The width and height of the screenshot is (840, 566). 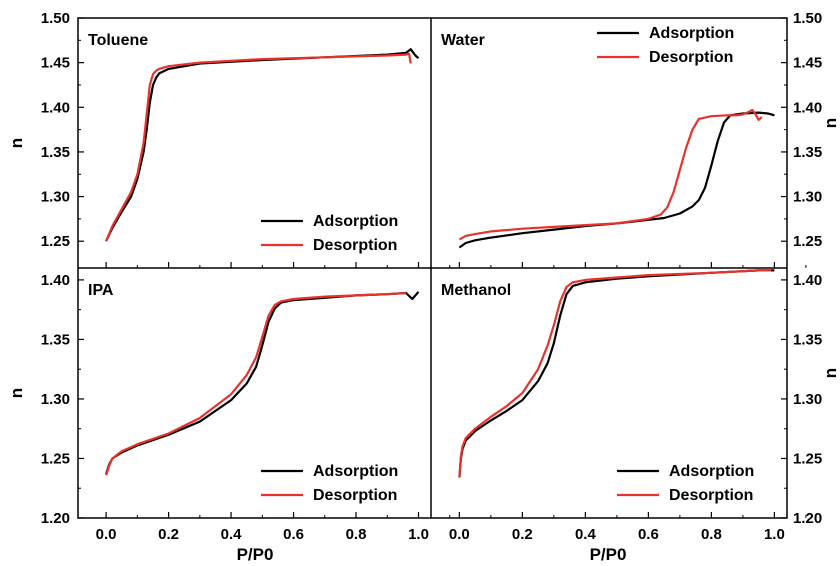 I want to click on panel-title: Water, so click(x=463, y=40).